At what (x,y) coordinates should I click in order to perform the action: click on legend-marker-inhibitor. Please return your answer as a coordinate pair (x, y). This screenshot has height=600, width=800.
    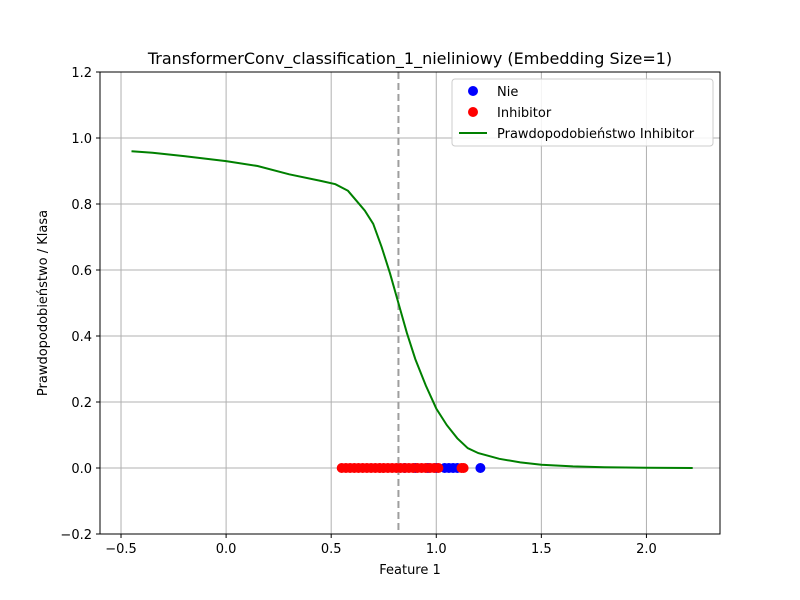
    Looking at the image, I should click on (473, 112).